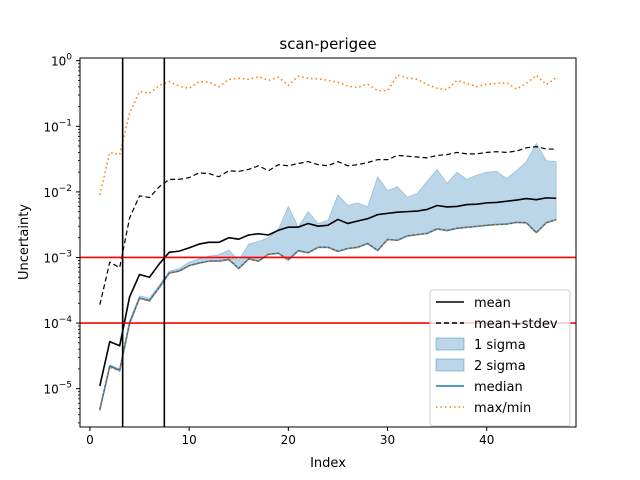  Describe the element at coordinates (502, 408) in the screenshot. I see `legend-label-max-min: max/min` at that location.